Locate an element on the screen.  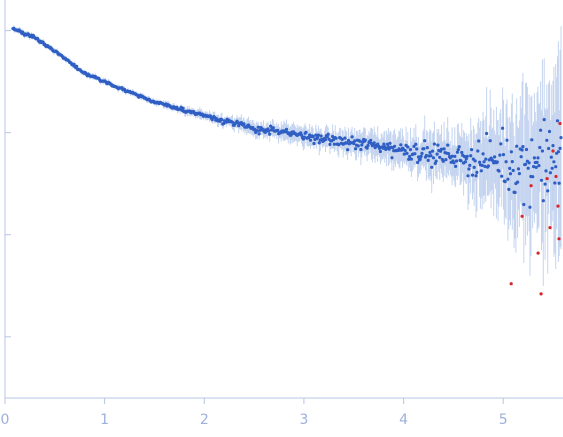
x-tick-label: 1 is located at coordinates (104, 420).